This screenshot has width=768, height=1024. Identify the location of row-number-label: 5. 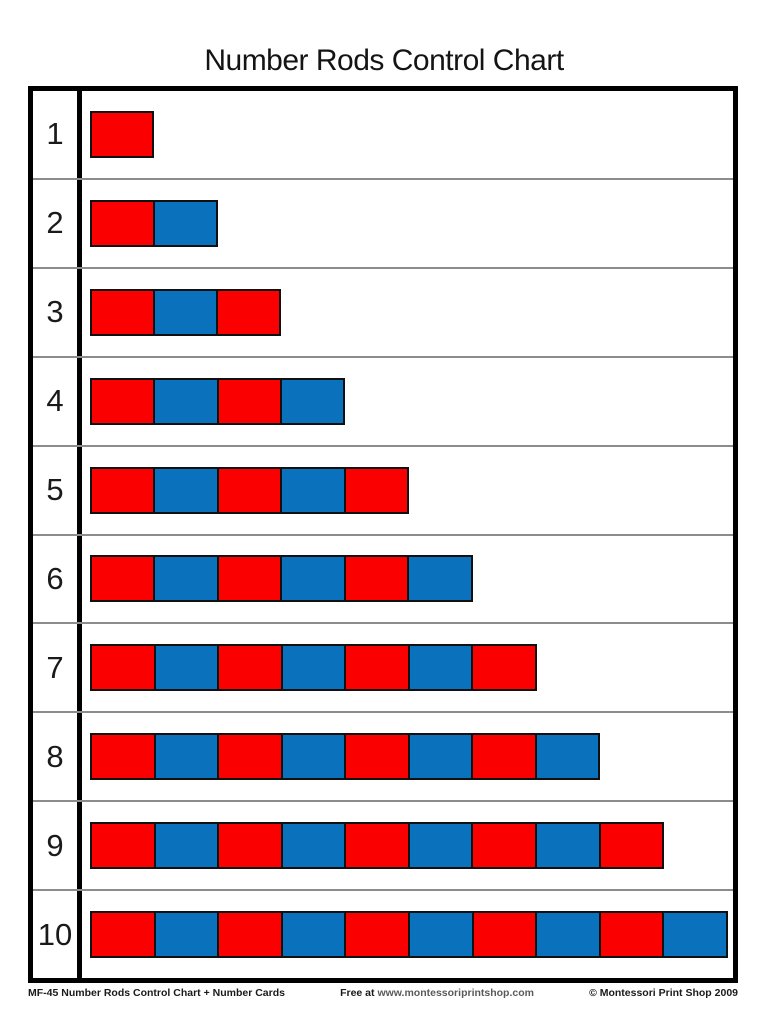
(57, 490).